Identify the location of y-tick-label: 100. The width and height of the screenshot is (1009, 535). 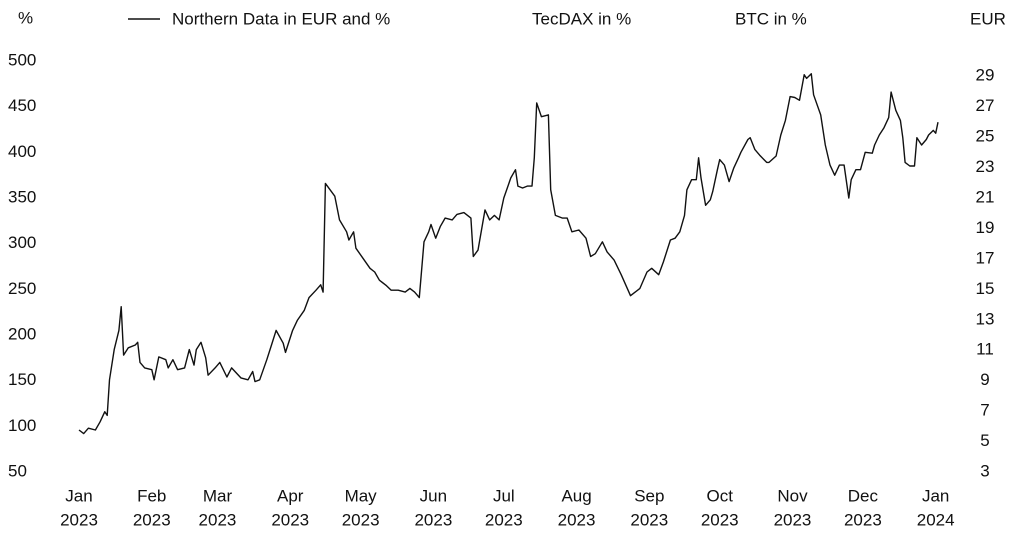
(22, 425).